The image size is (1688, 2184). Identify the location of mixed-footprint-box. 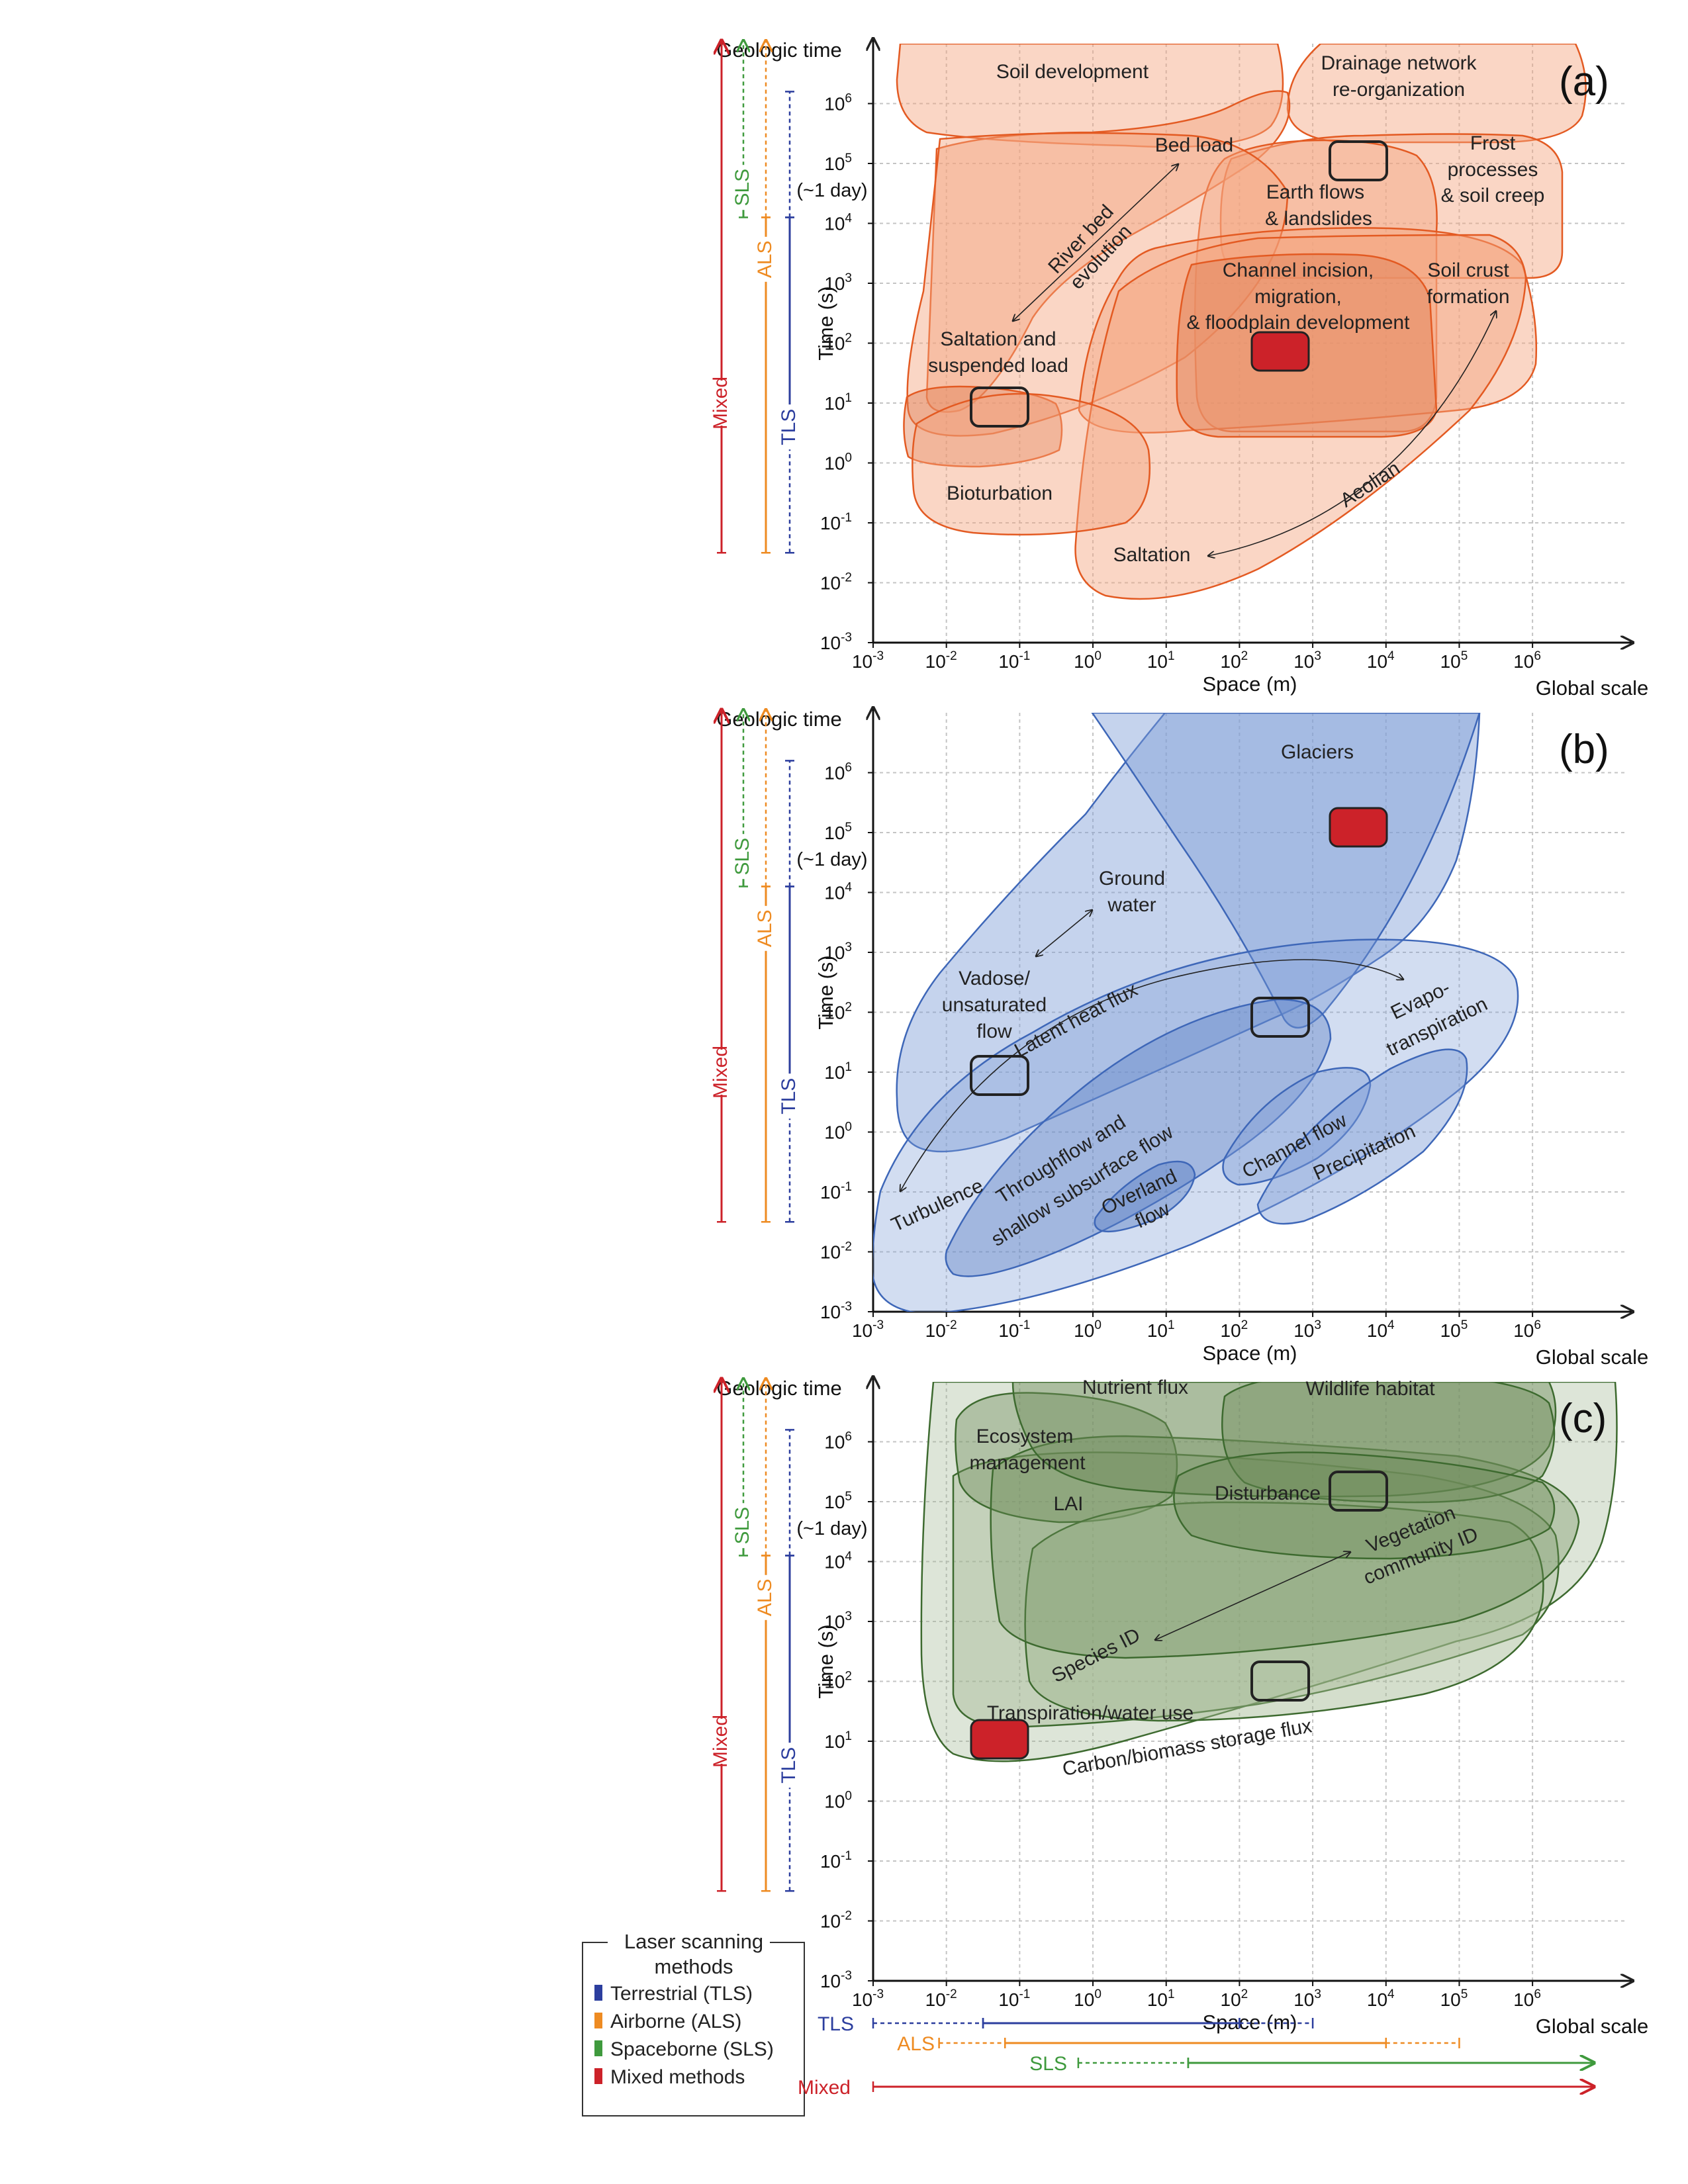
(1280, 351).